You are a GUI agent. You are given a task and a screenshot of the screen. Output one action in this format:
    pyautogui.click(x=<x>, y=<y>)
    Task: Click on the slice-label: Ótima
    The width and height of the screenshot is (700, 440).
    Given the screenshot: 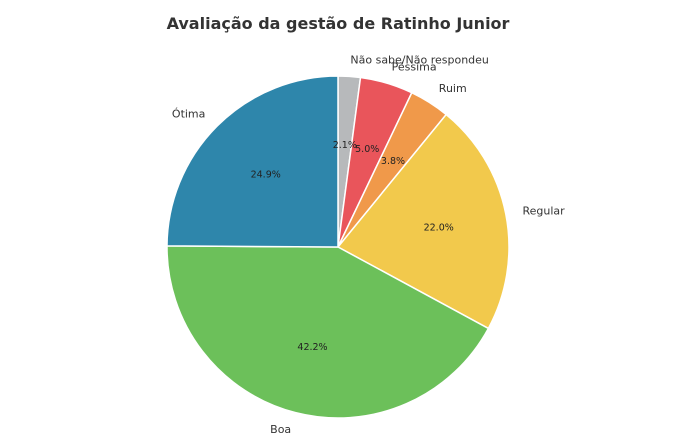 What is the action you would take?
    pyautogui.click(x=188, y=114)
    